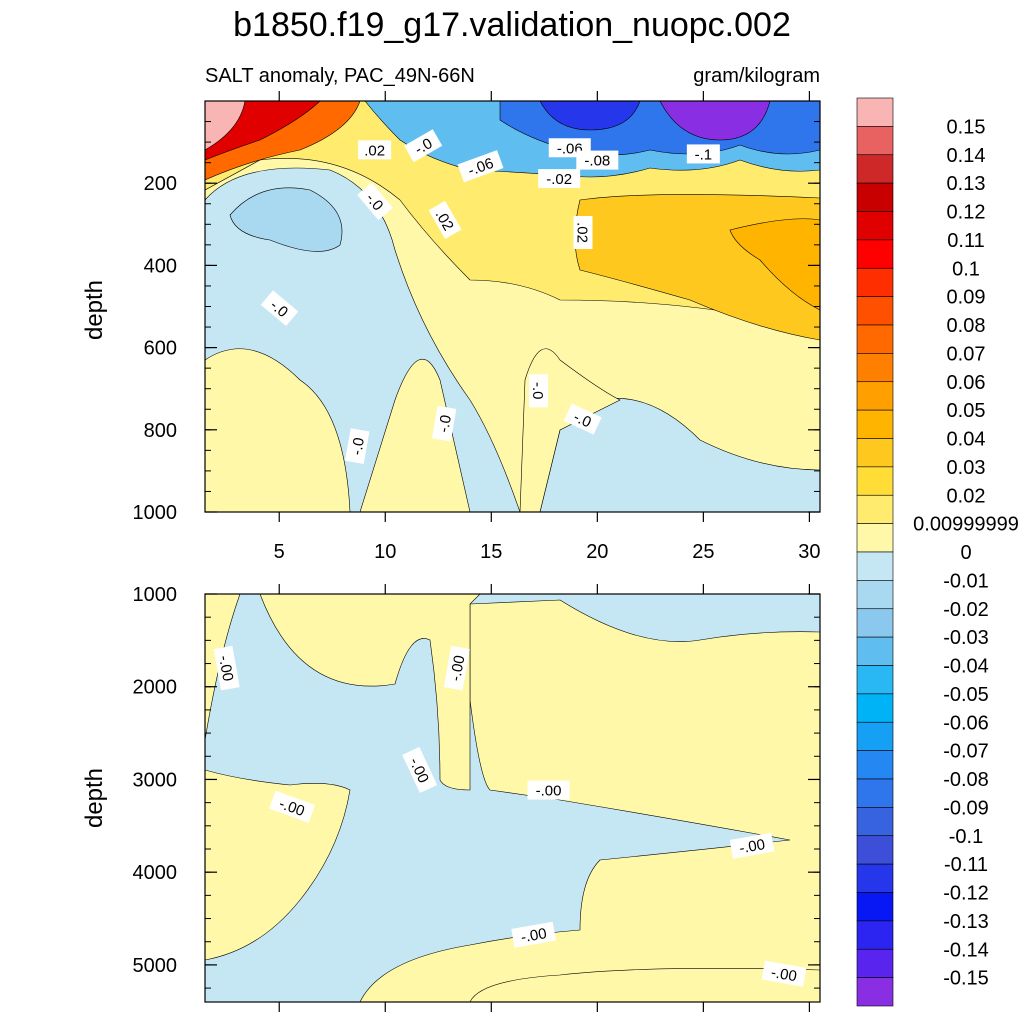 This screenshot has width=1024, height=1024. I want to click on contour-fill-surface-deepblue, so click(590, 116).